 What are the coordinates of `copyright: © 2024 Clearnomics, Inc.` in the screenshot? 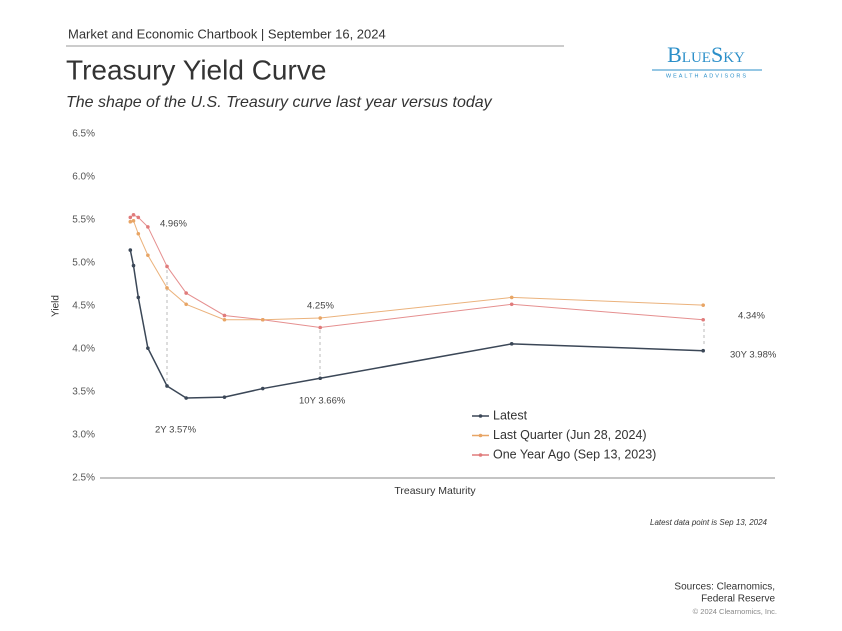 It's located at (735, 611).